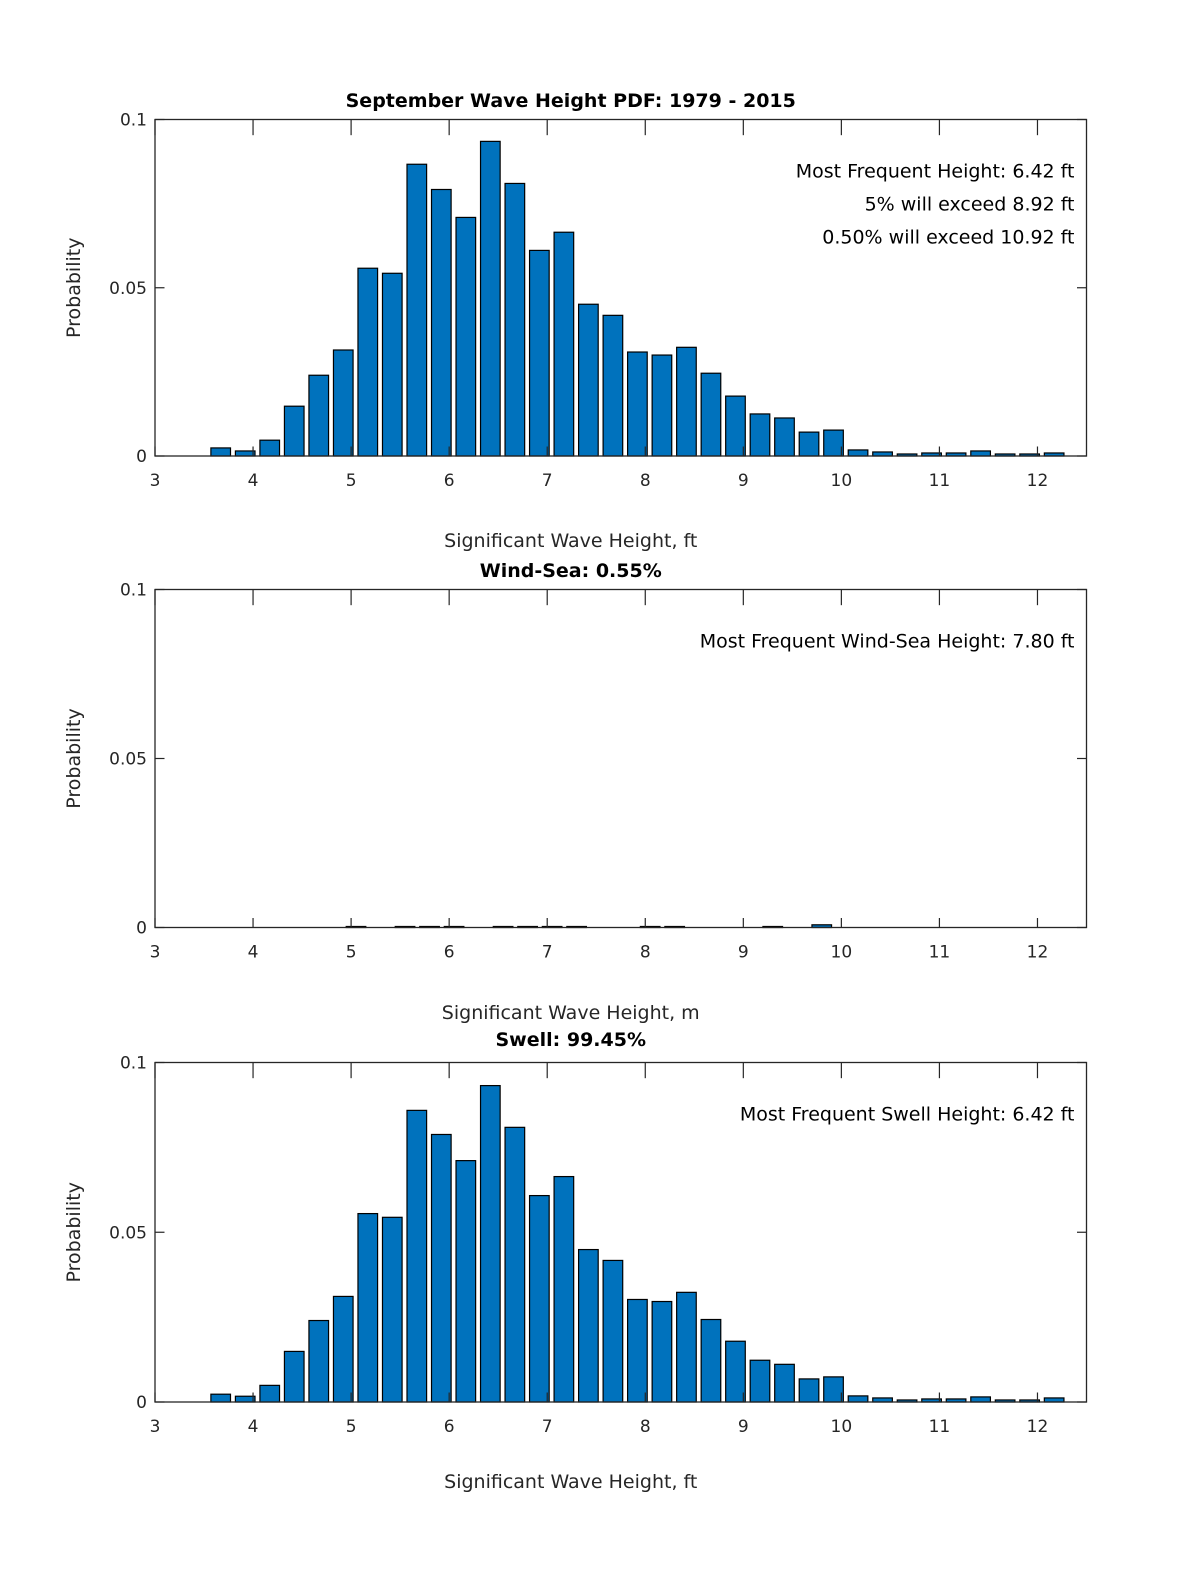  Describe the element at coordinates (570, 1482) in the screenshot. I see `x-axis-label: Significant Wave Height, ft` at that location.